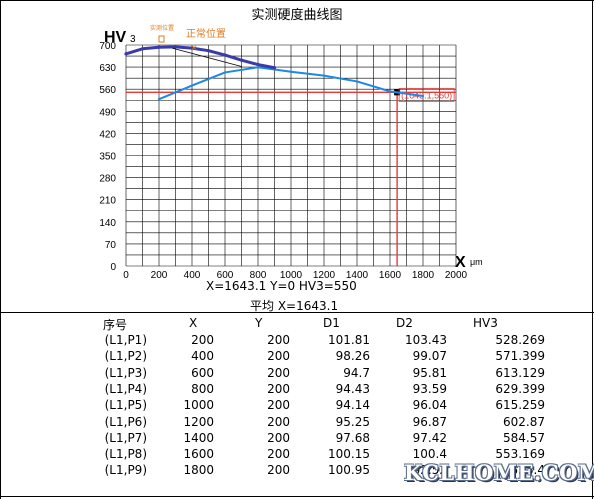 The height and width of the screenshot is (499, 594). Describe the element at coordinates (357, 275) in the screenshot. I see `x-tick-label: 1400` at that location.